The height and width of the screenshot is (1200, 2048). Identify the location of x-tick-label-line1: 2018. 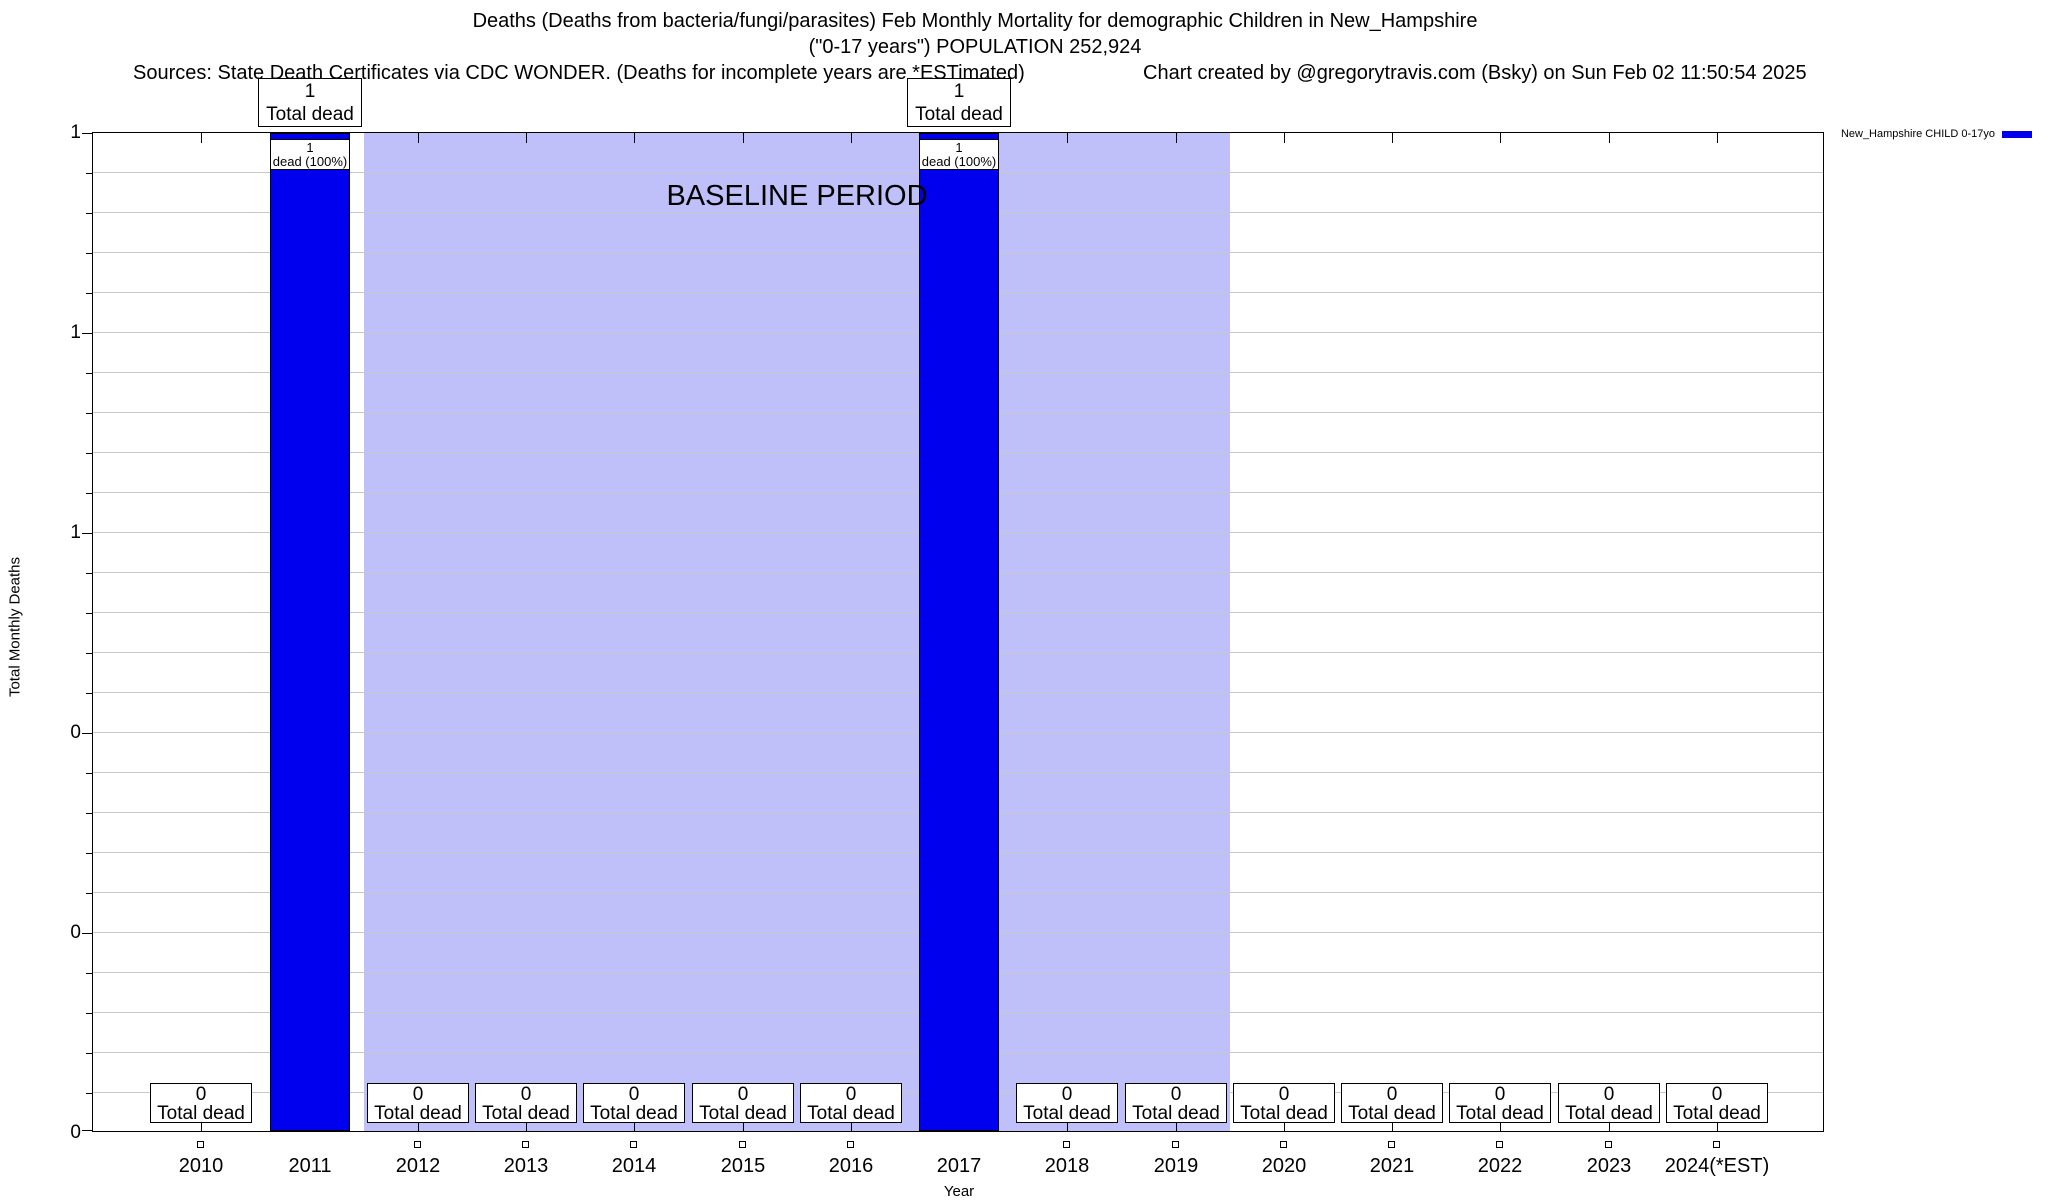
(1067, 1166).